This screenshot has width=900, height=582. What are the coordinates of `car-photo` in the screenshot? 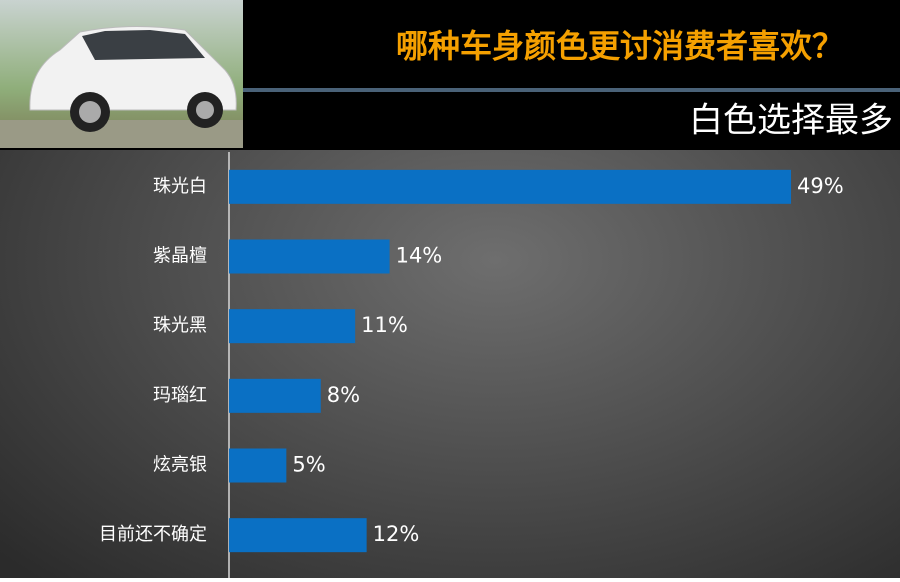 It's located at (121, 74).